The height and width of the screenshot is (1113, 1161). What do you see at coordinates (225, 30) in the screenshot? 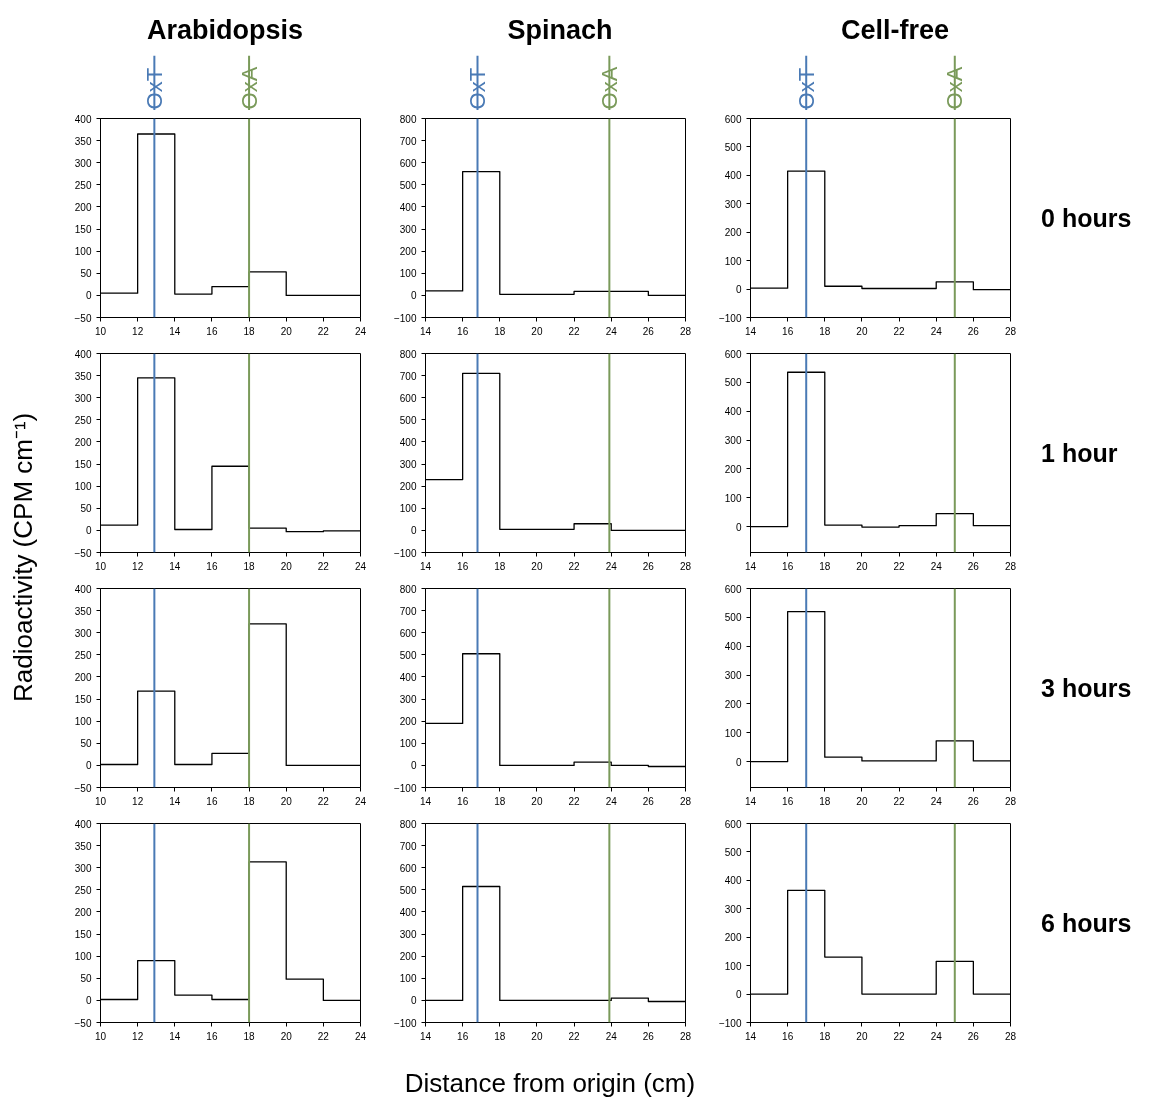
I see `chart-title: Arabidopsis` at bounding box center [225, 30].